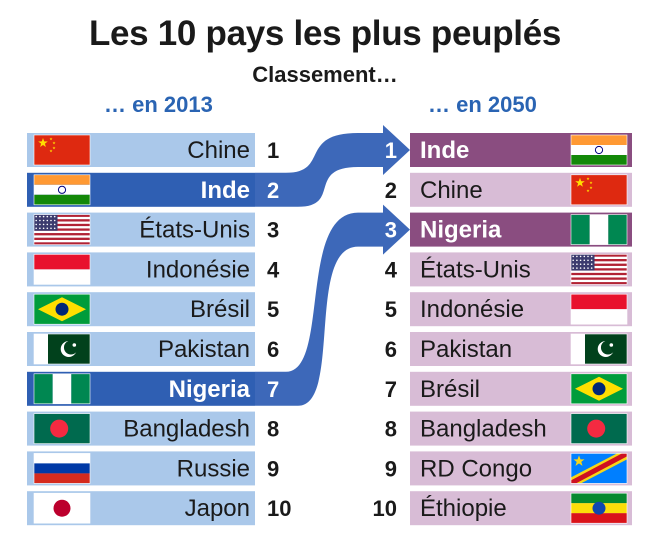 This screenshot has height=551, width=650. Describe the element at coordinates (391, 190) in the screenshot. I see `right-rank-label: 2` at that location.